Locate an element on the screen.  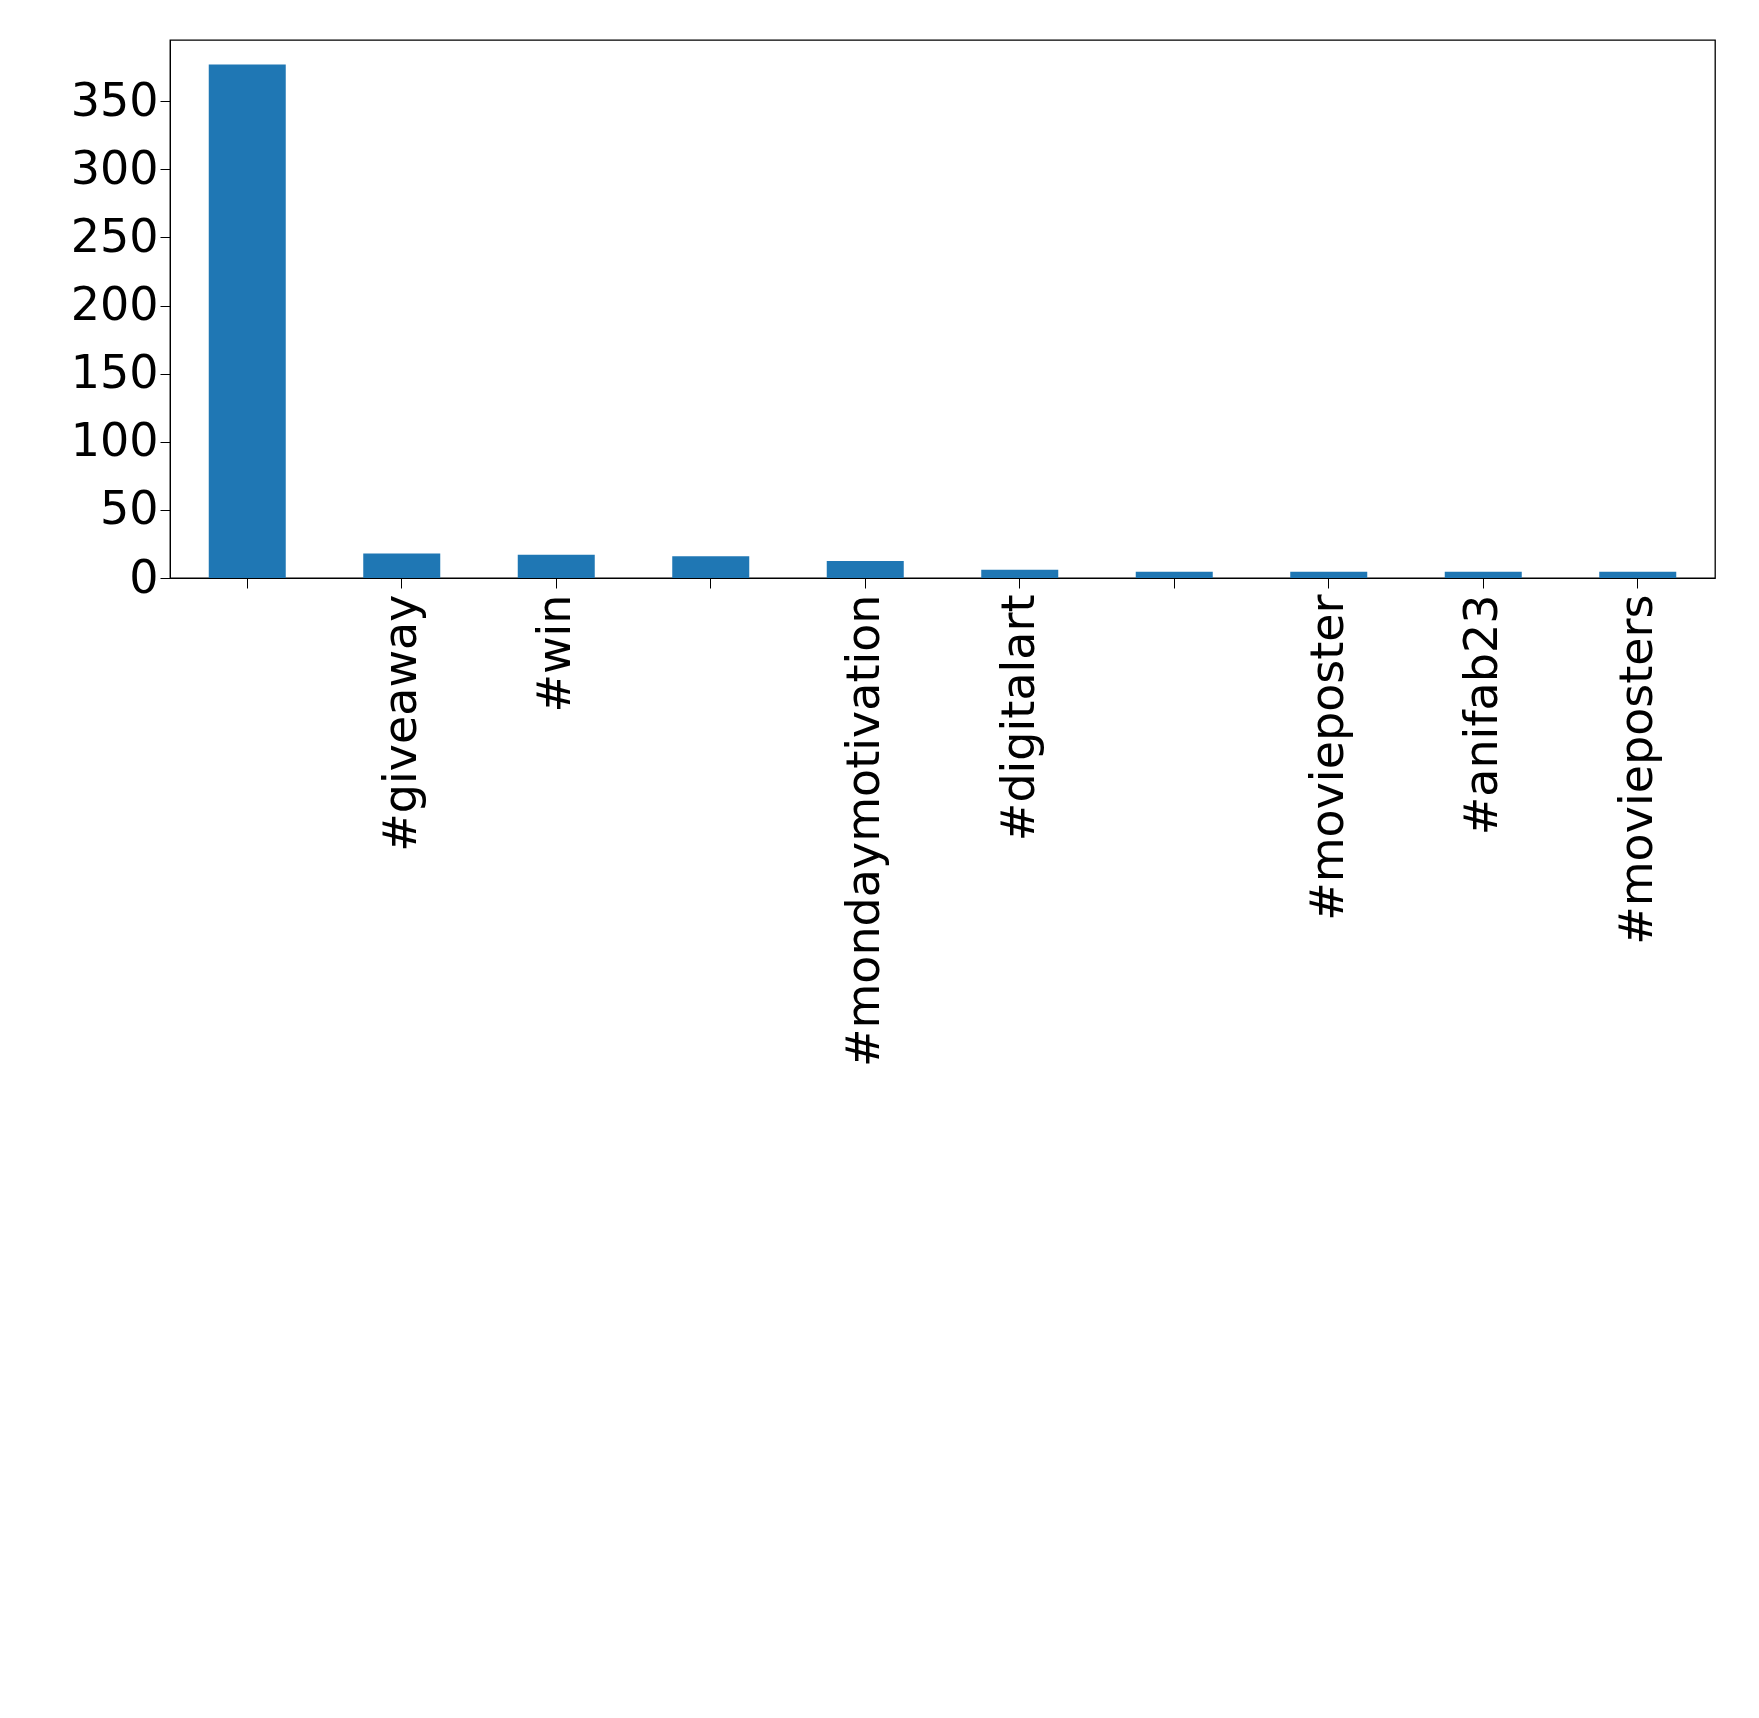
y-tick-label: 0 is located at coordinates (144, 576).